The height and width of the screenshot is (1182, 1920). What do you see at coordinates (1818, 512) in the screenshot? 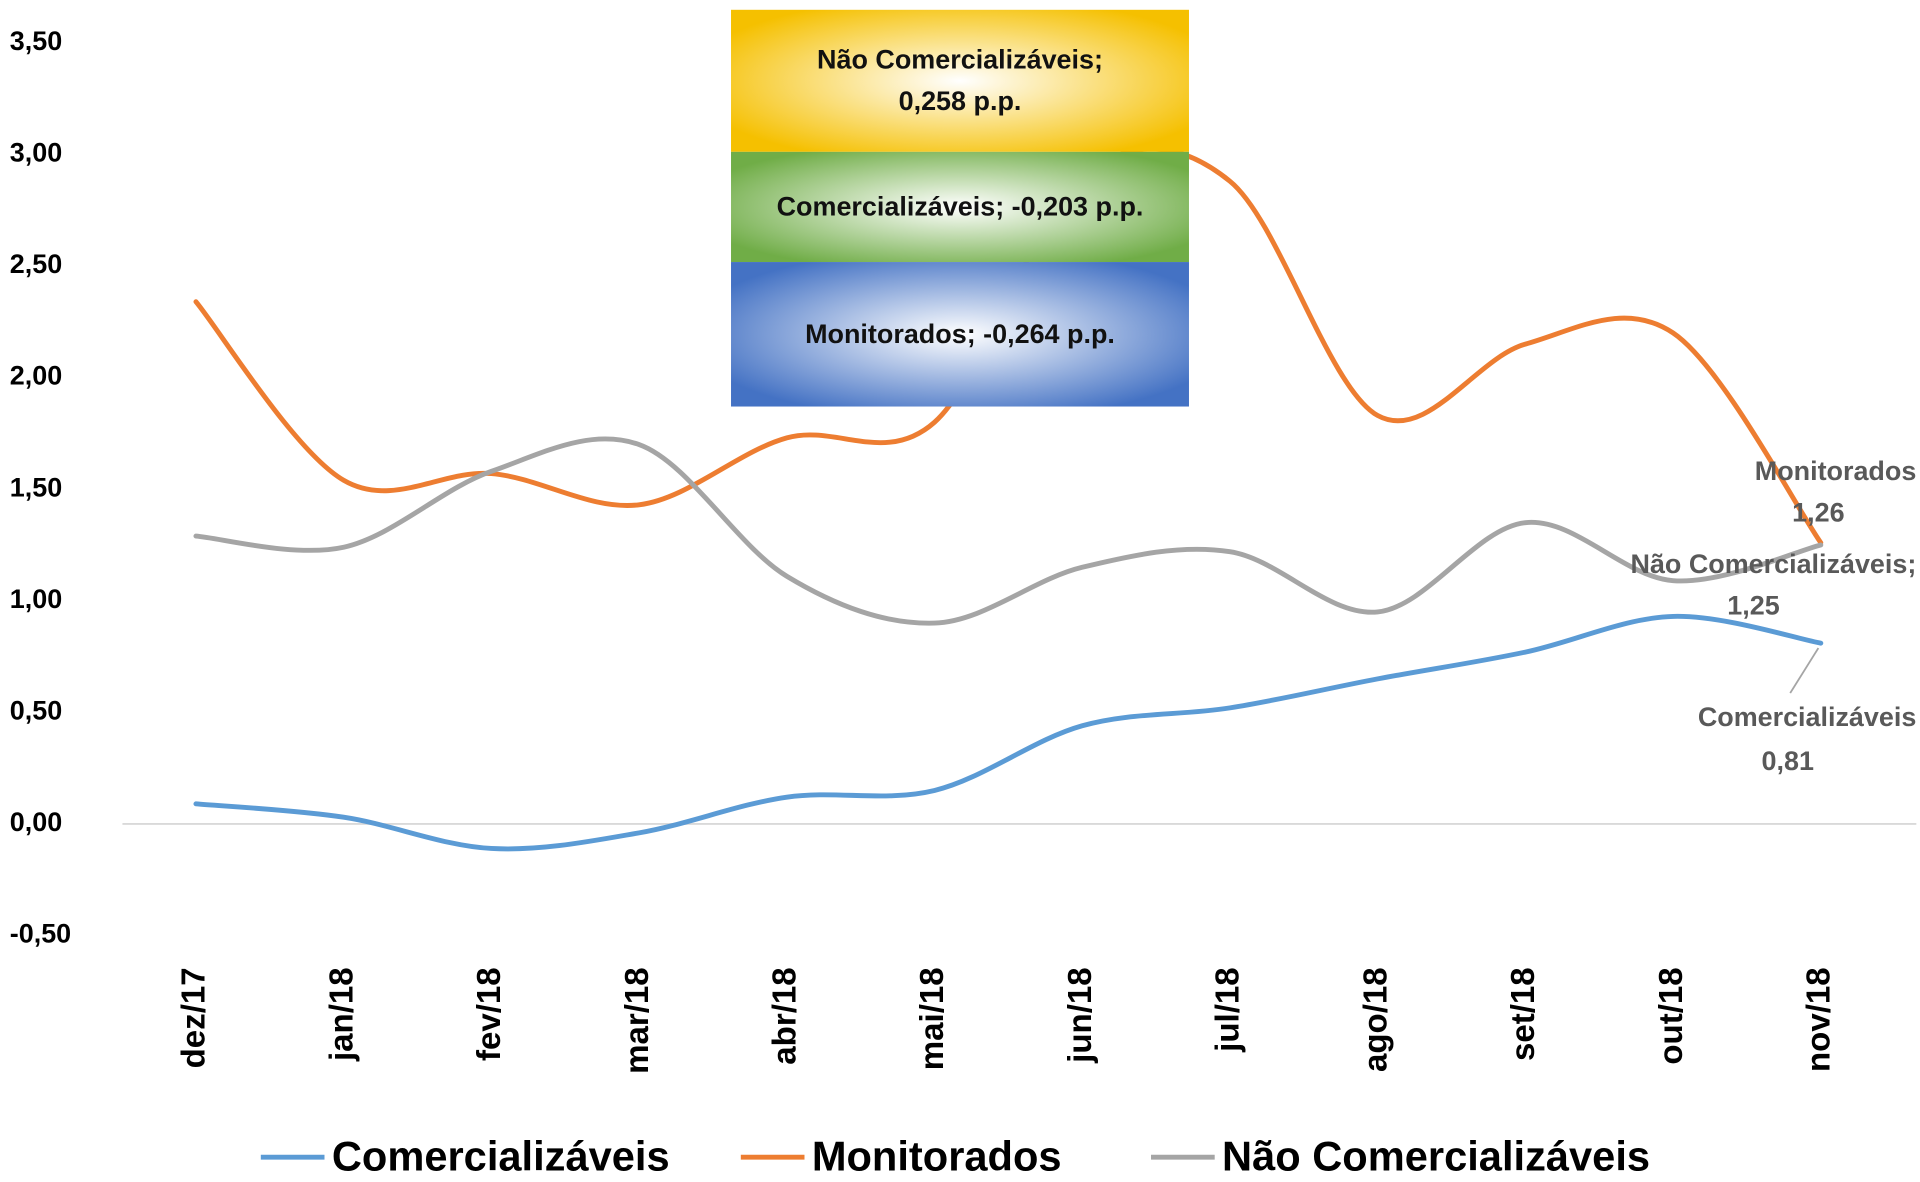
I see `data-label: 1,26` at bounding box center [1818, 512].